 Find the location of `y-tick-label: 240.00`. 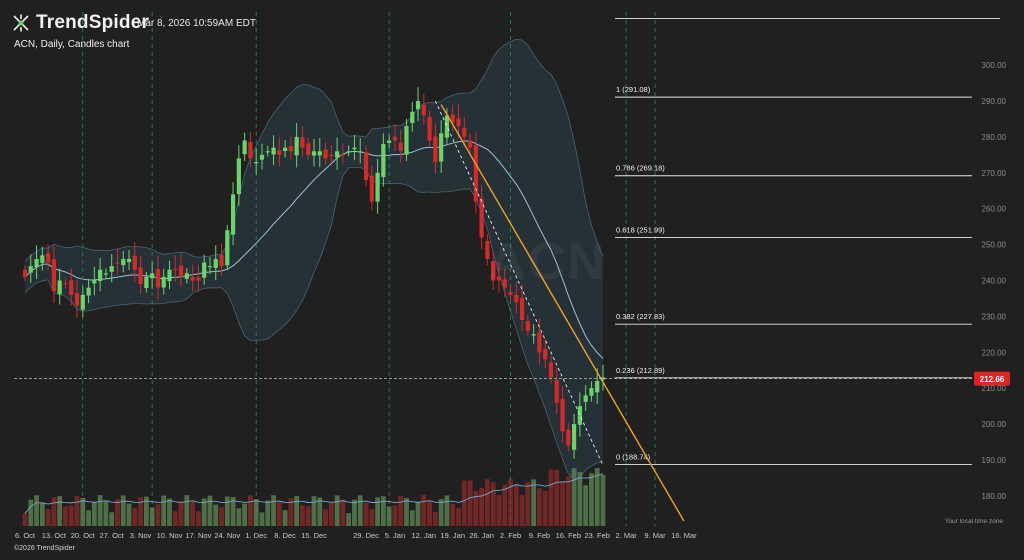

y-tick-label: 240.00 is located at coordinates (994, 281).